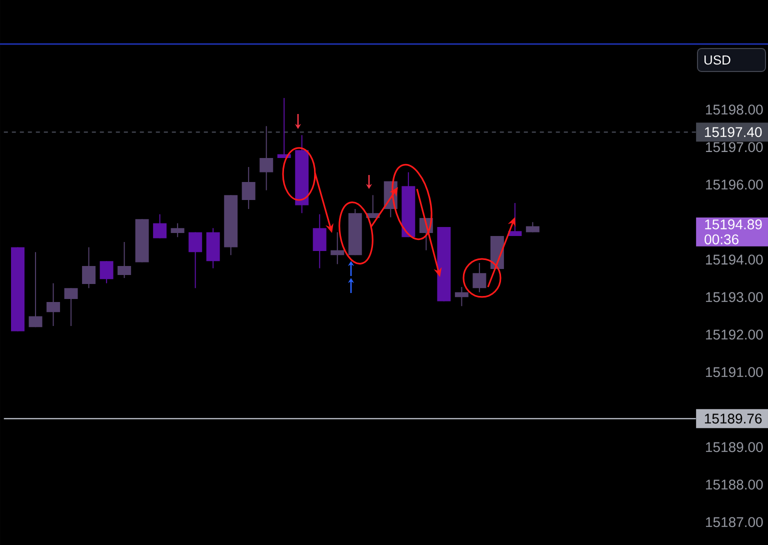  What do you see at coordinates (733, 419) in the screenshot?
I see `ref-line-label: 15189.76` at bounding box center [733, 419].